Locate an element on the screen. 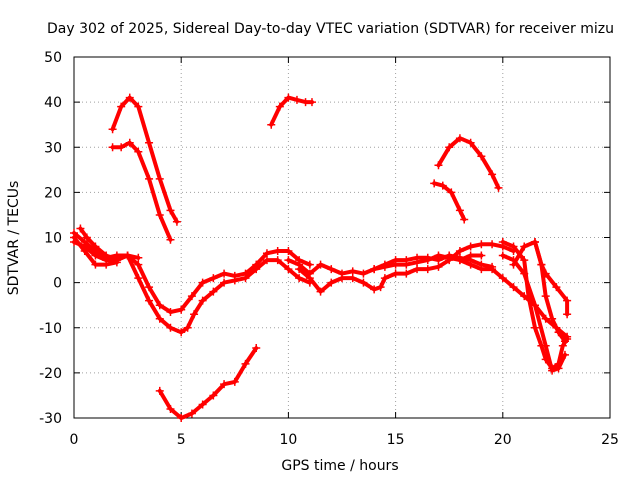  y-tick-label: 30 is located at coordinates (53, 148).